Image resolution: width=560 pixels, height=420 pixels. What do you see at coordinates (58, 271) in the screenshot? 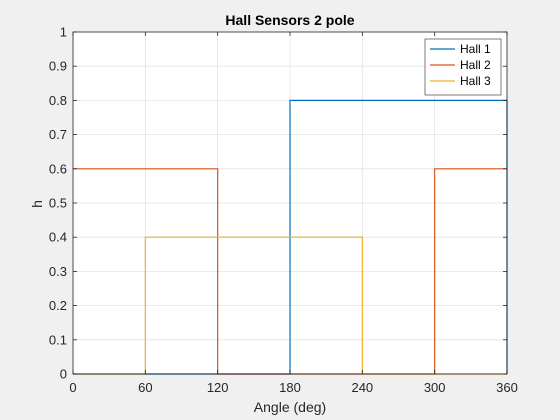
I see `y-tick-label: 0.3` at bounding box center [58, 271].